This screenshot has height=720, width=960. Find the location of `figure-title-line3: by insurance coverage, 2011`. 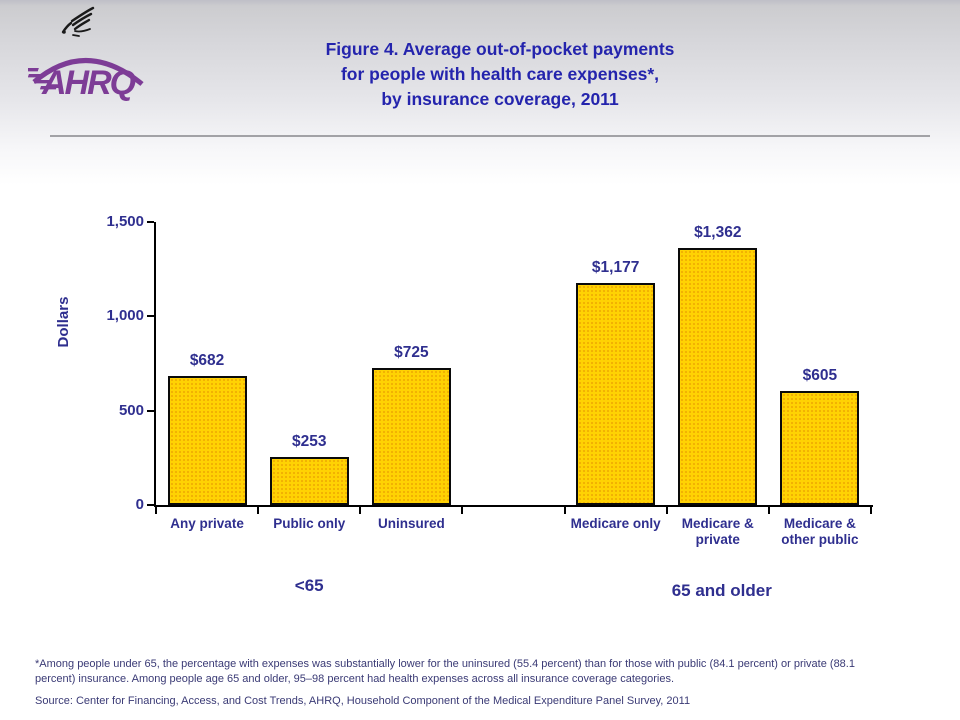

figure-title-line3: by insurance coverage, 2011 is located at coordinates (500, 99).